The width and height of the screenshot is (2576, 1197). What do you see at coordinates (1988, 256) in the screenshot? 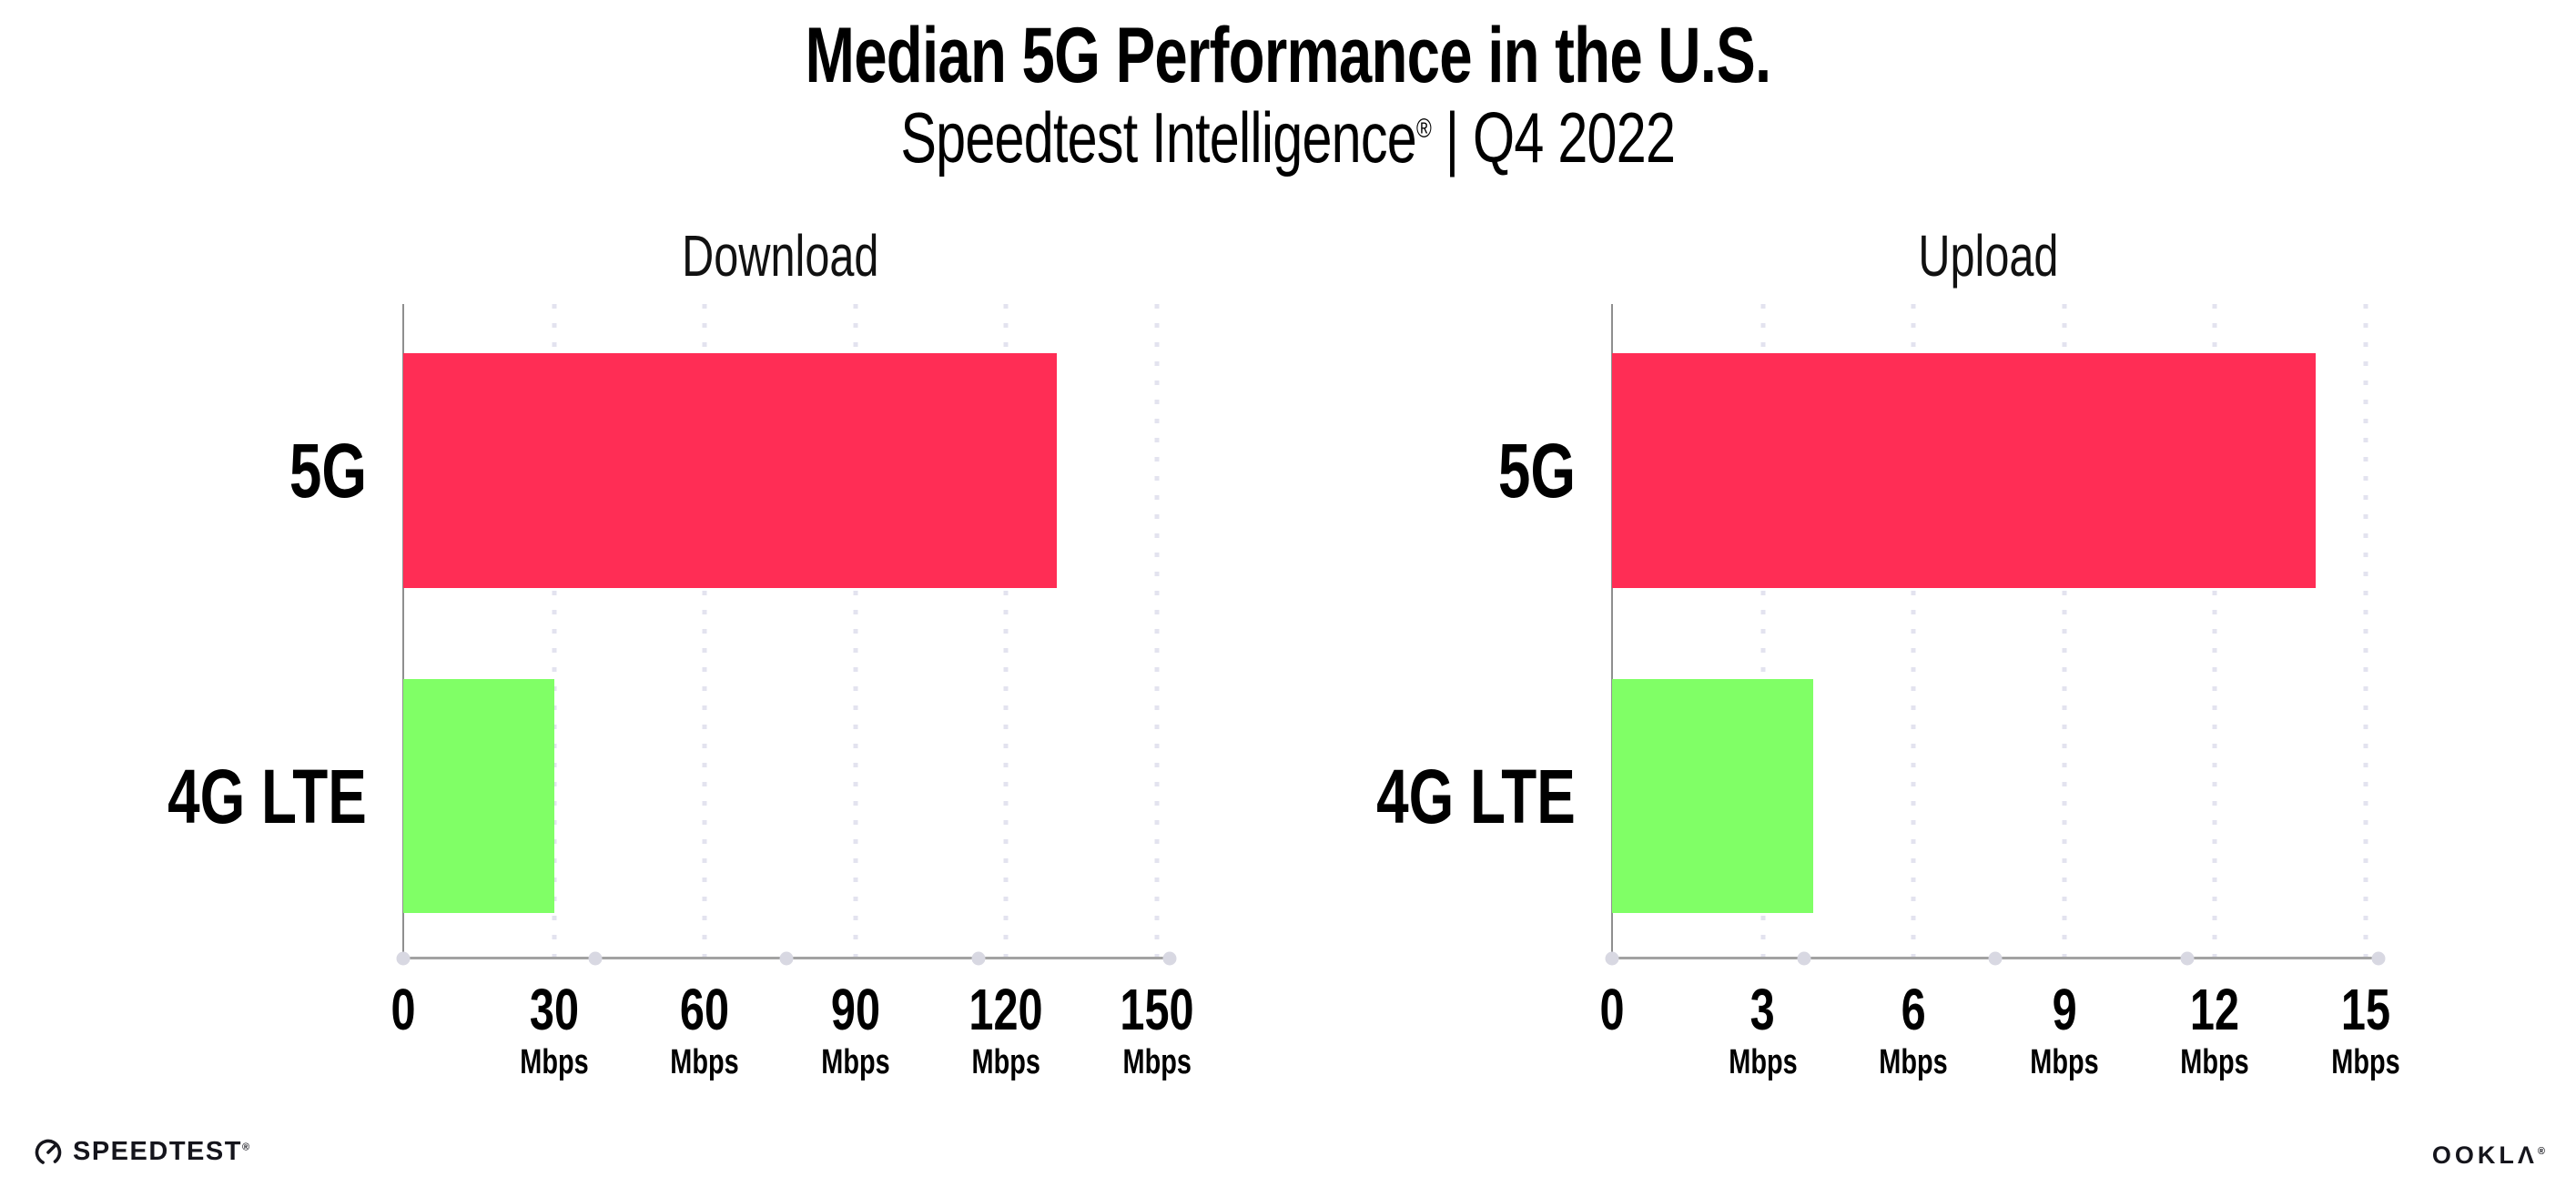
I see `chart-title-upload: Upload` at bounding box center [1988, 256].